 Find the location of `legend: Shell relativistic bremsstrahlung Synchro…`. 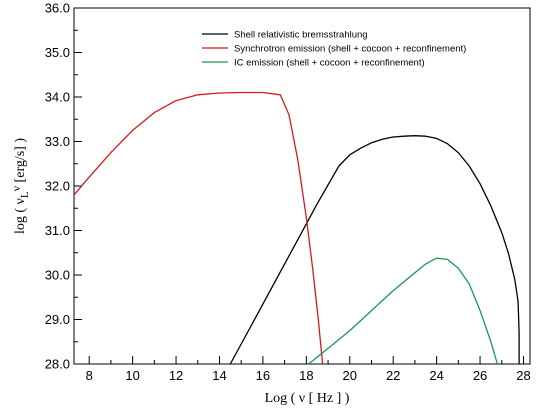

legend: Shell relativistic bremsstrahlung Synchro… is located at coordinates (334, 49).